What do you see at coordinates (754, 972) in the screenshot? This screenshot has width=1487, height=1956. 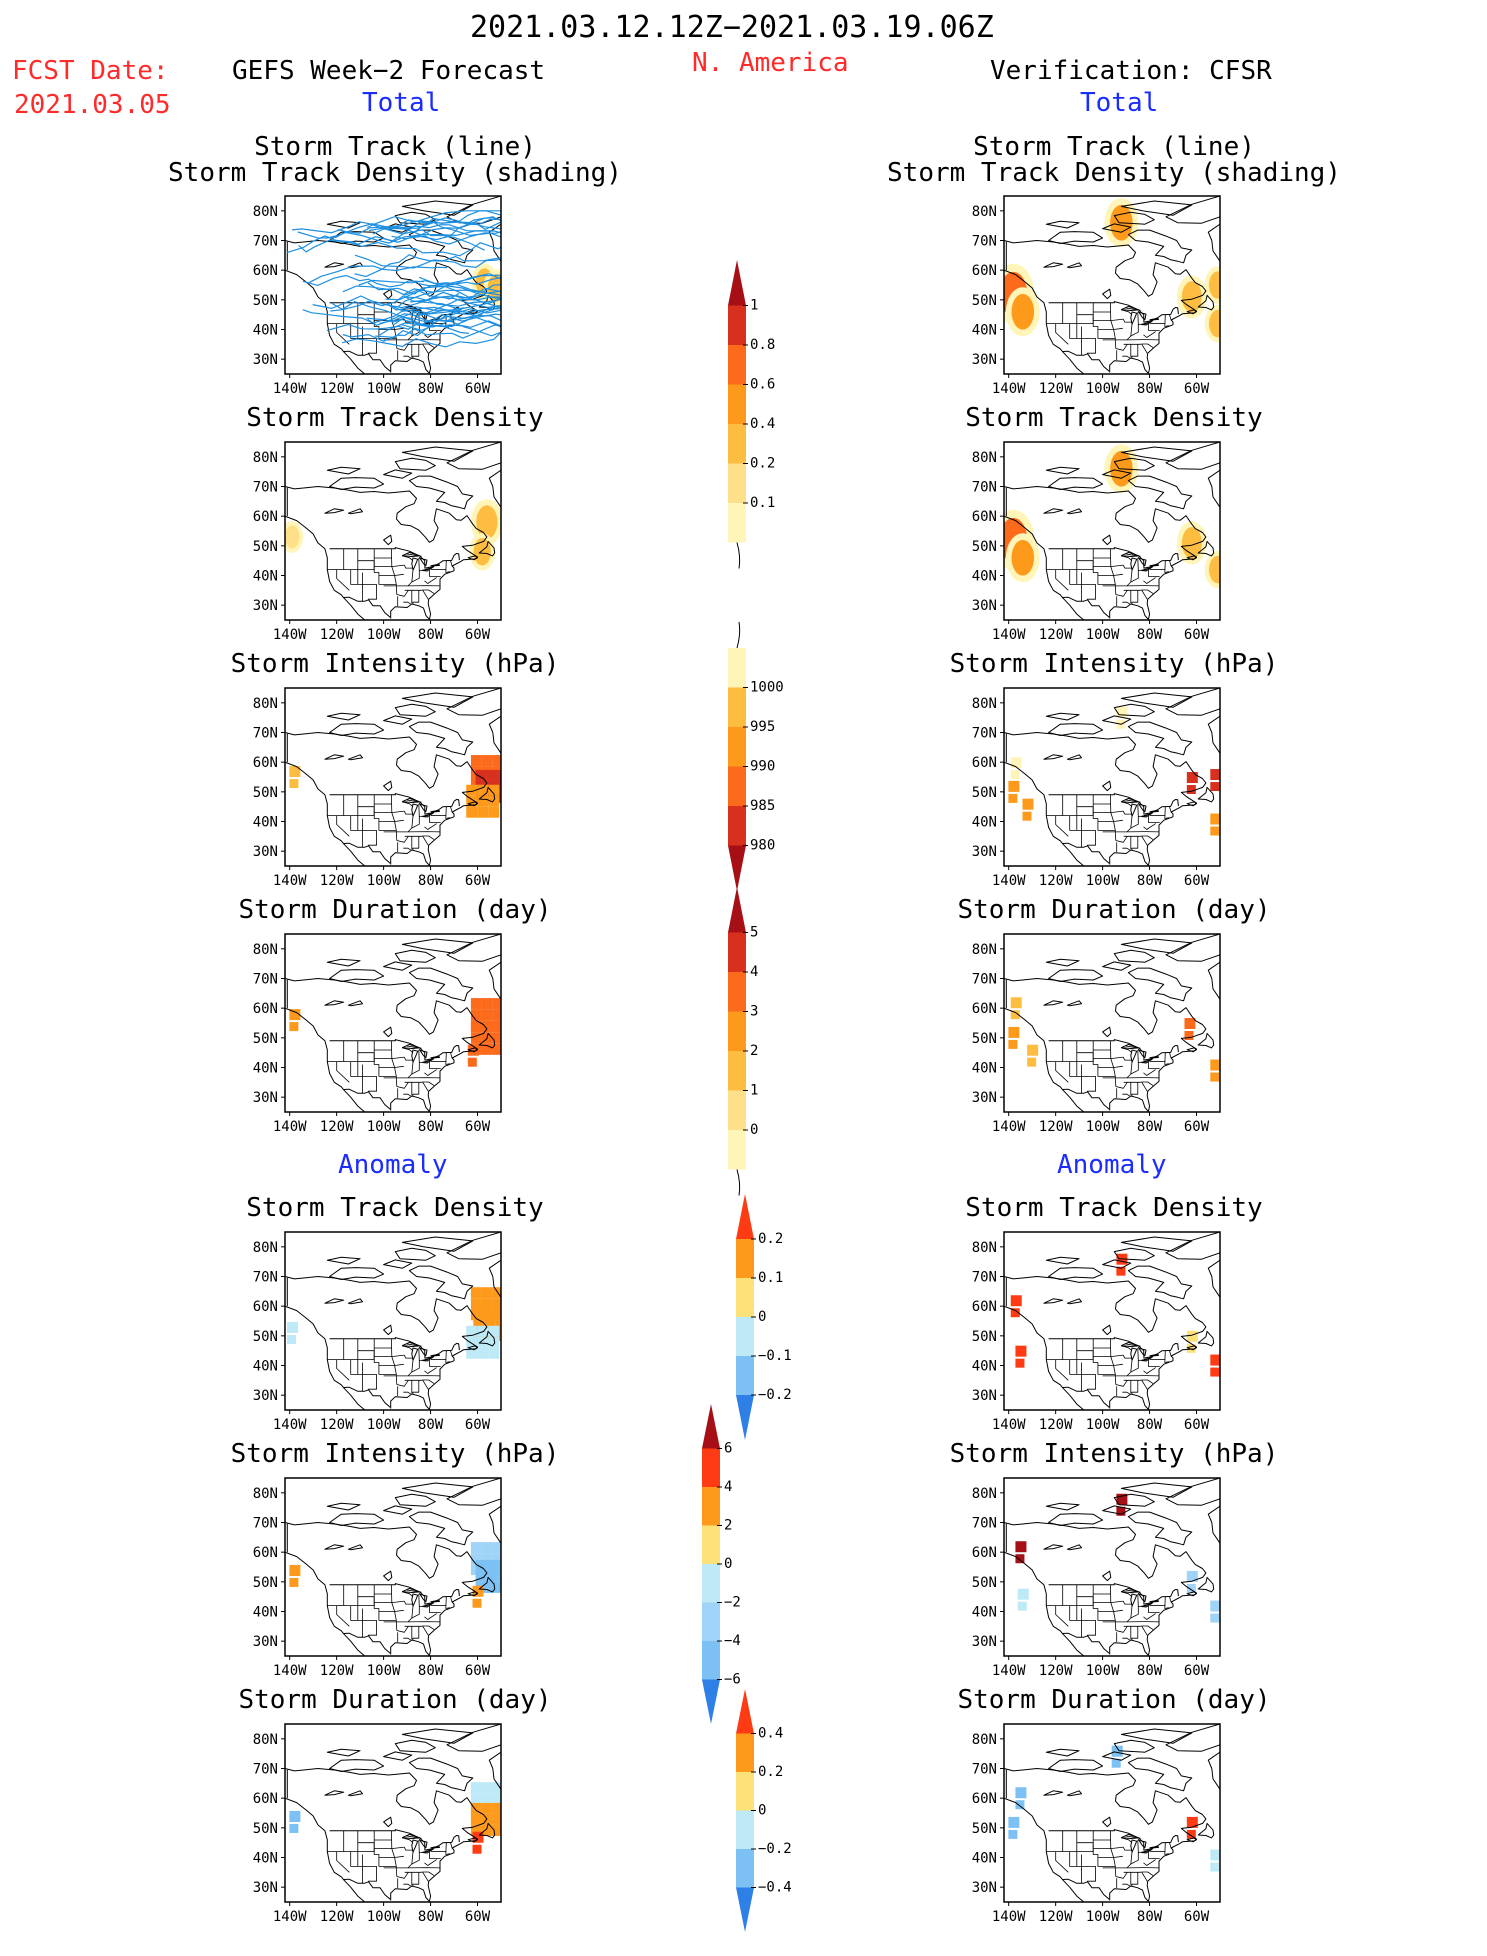 I see `colorbar-tick-label: 4` at bounding box center [754, 972].